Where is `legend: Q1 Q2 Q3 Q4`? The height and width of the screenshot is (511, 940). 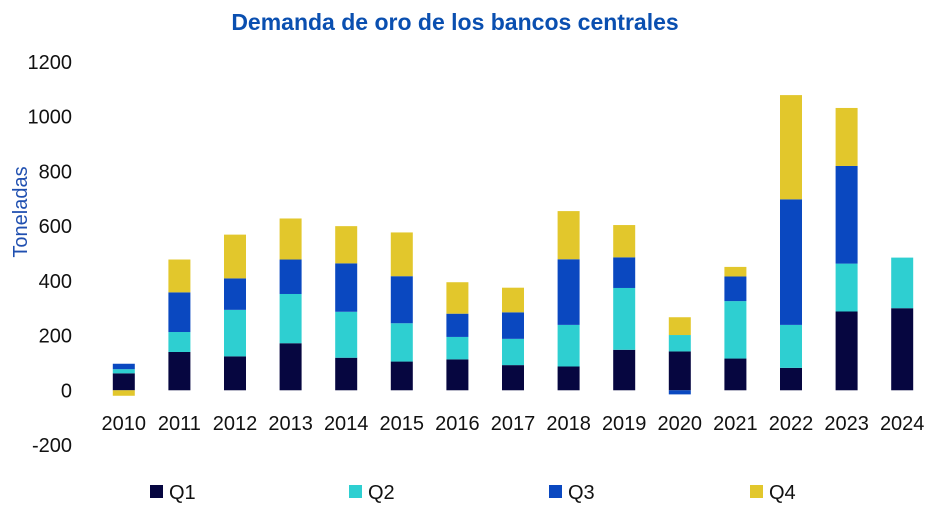
legend: Q1 Q2 Q3 Q4 is located at coordinates (473, 493).